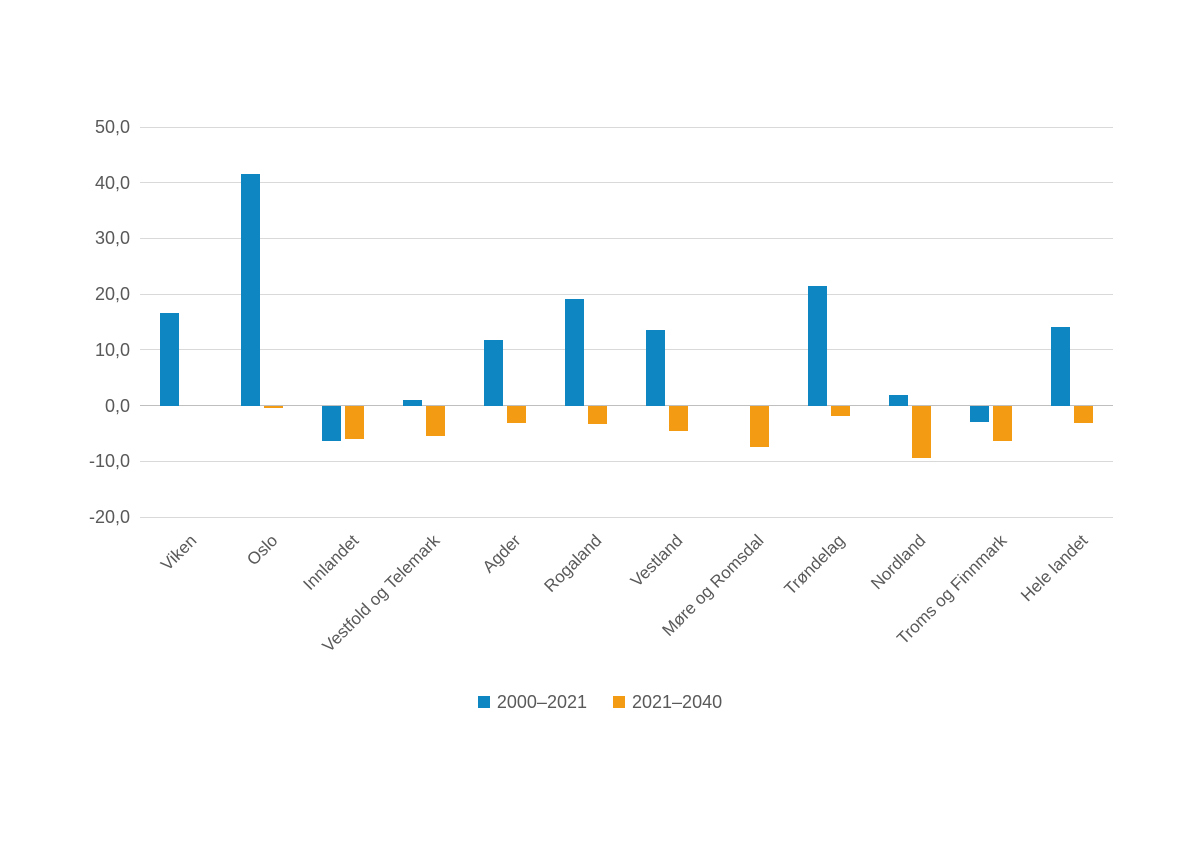  Describe the element at coordinates (677, 702) in the screenshot. I see `legend-label: 2021–2040` at that location.